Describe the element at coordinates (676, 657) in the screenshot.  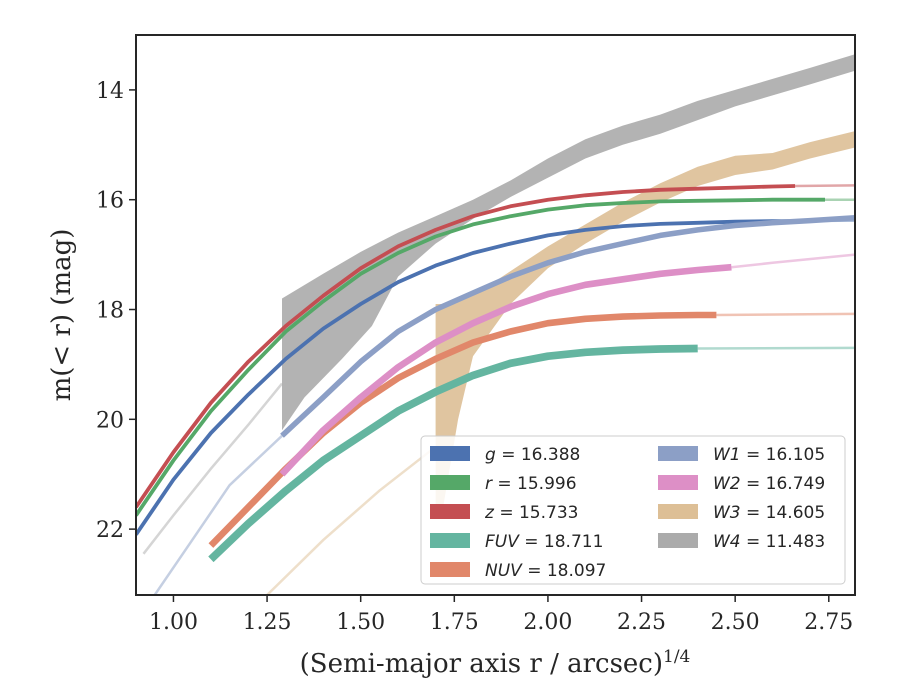
I see `x-axis-label-superscript: 1/4` at that location.